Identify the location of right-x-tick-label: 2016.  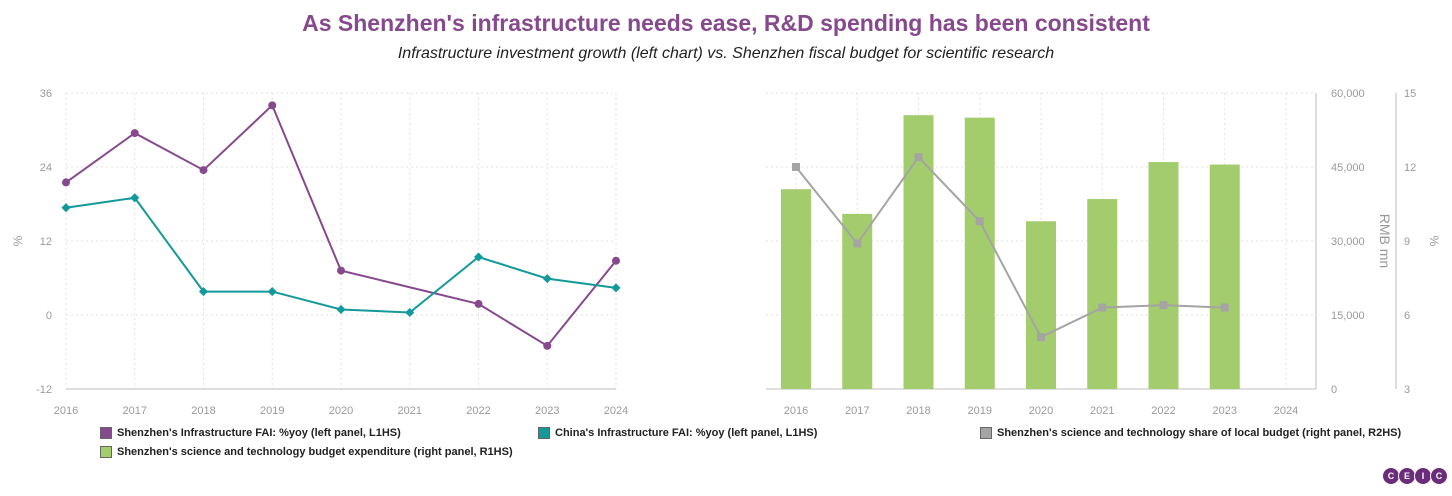
(796, 411).